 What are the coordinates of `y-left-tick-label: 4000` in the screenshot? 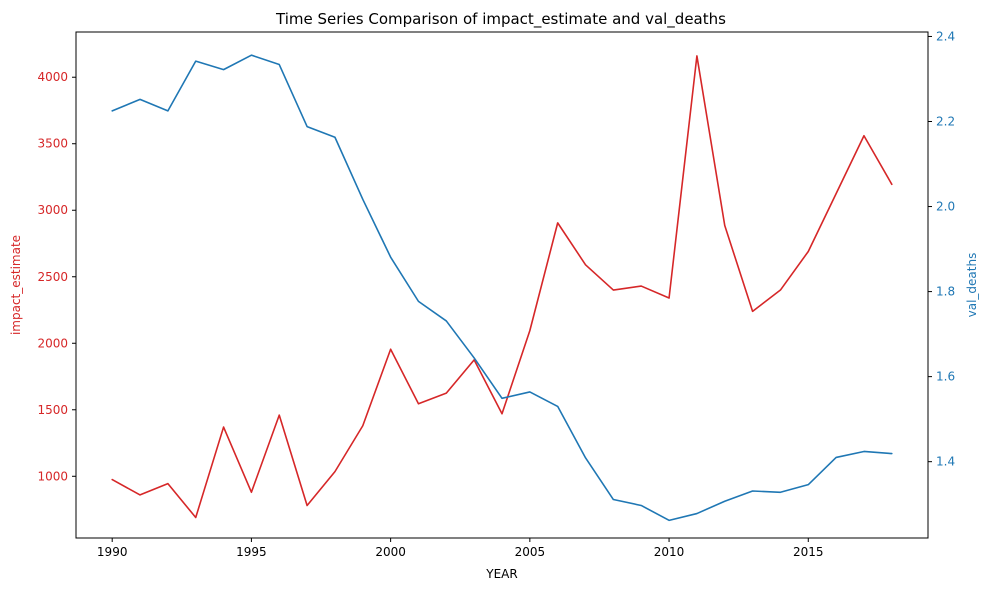 It's located at (52, 77).